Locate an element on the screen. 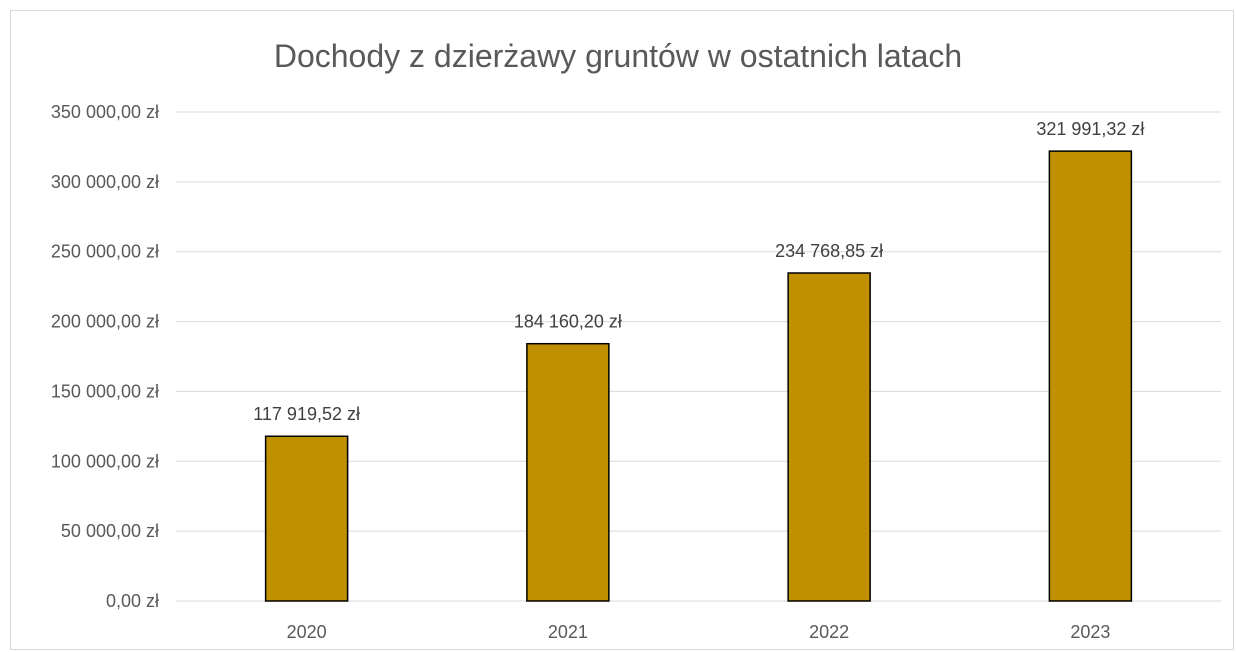 The width and height of the screenshot is (1236, 652). x-tick-label: 2020 is located at coordinates (307, 632).